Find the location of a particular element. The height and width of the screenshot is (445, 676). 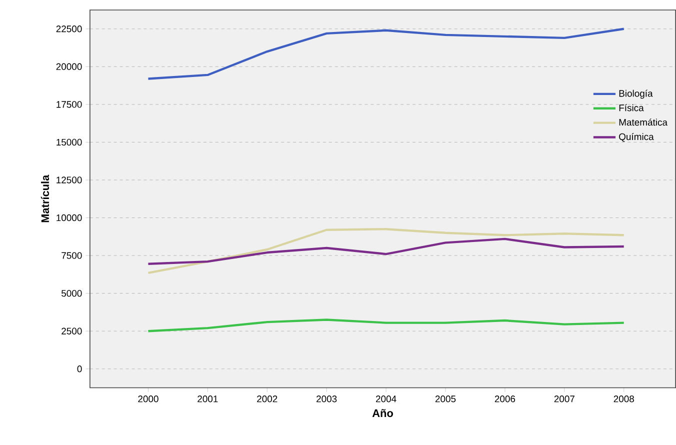

x-tick-label: 2005 is located at coordinates (445, 399).